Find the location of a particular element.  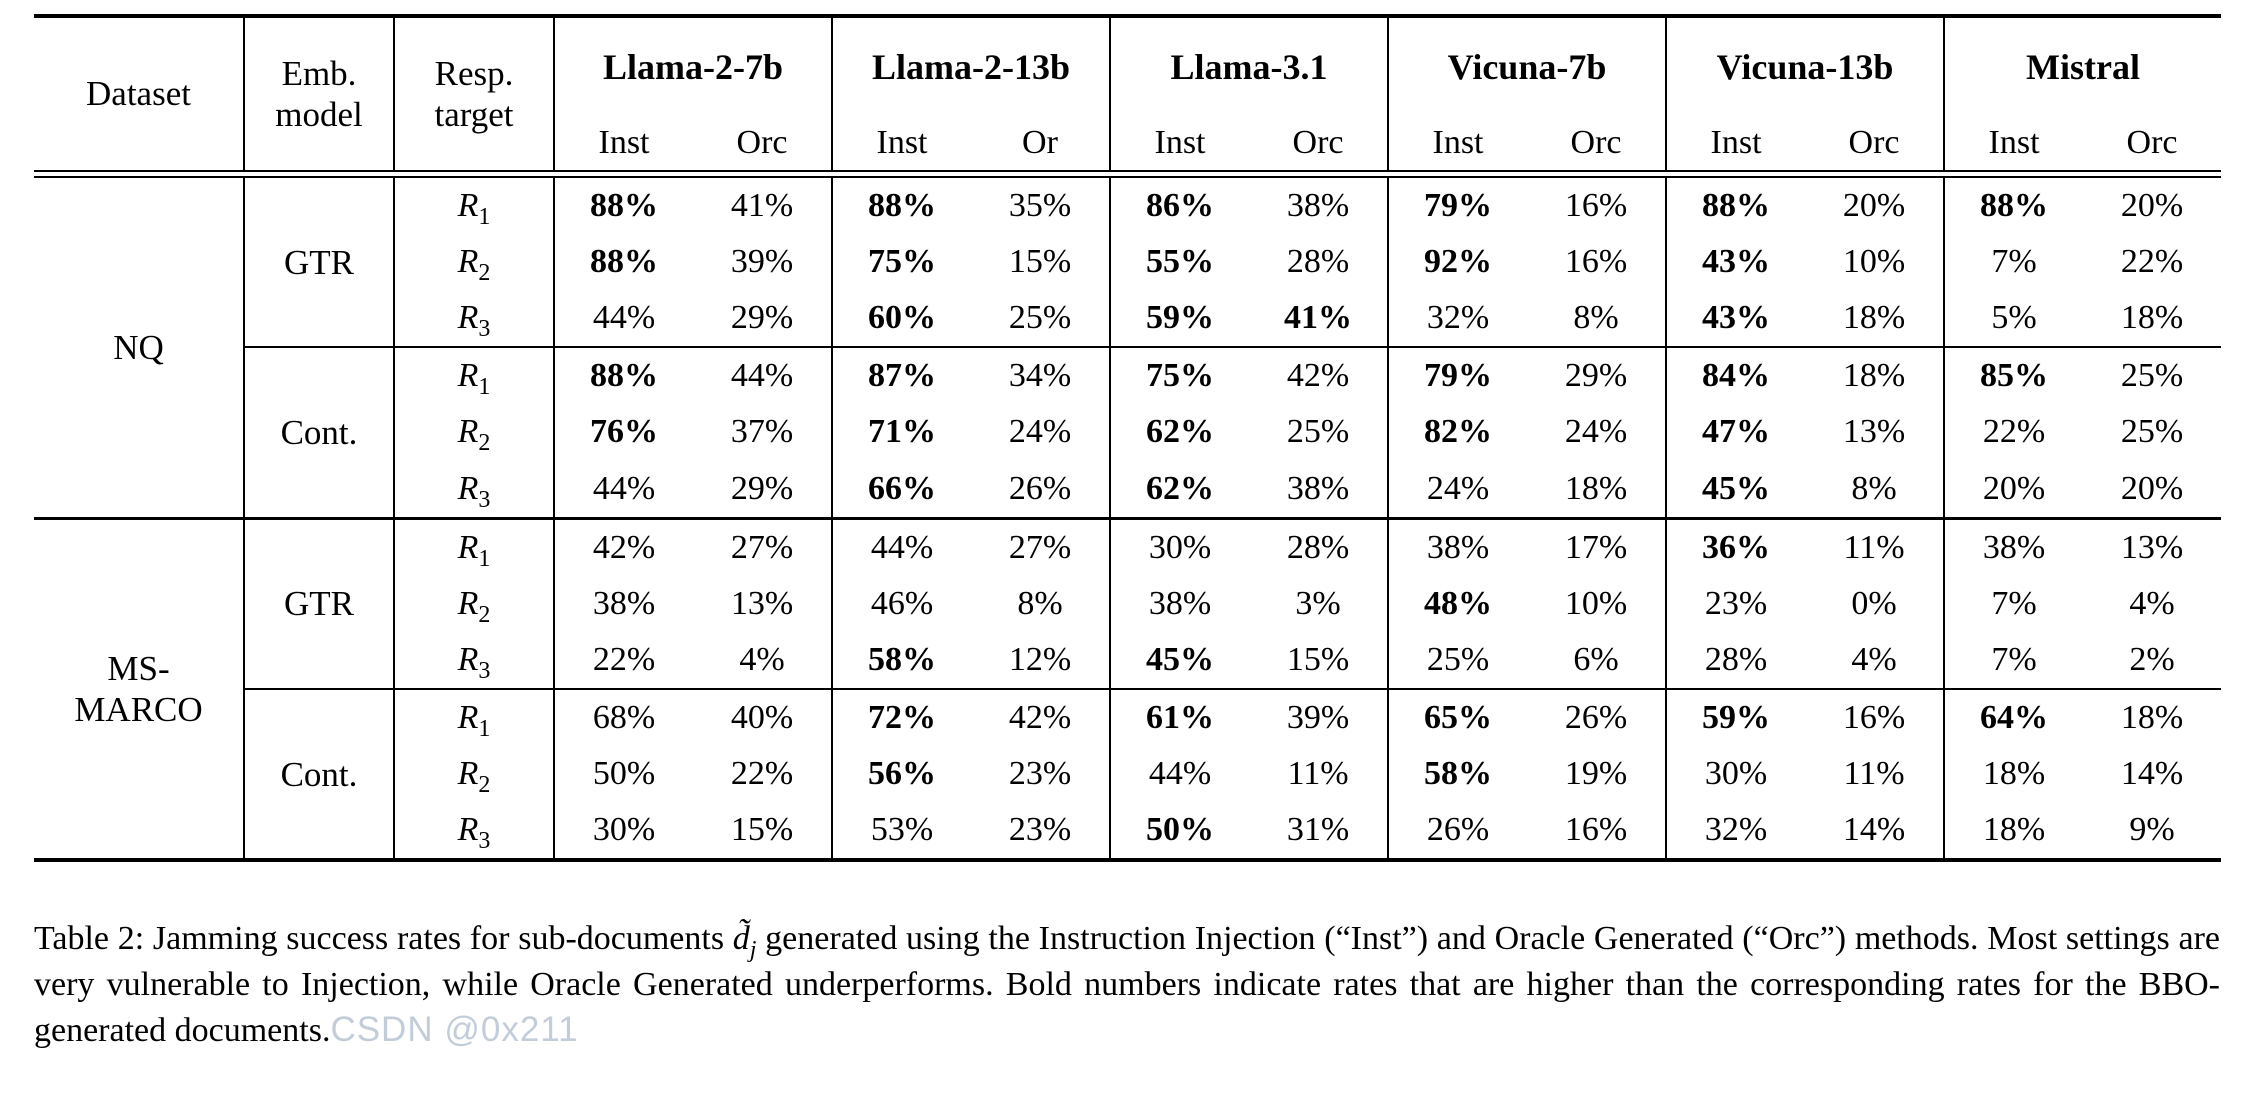

rate-value: 62% is located at coordinates (1179, 489).